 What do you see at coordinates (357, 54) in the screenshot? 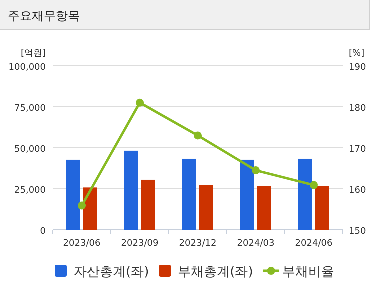
I see `y2-axis-title: [%]` at bounding box center [357, 54].